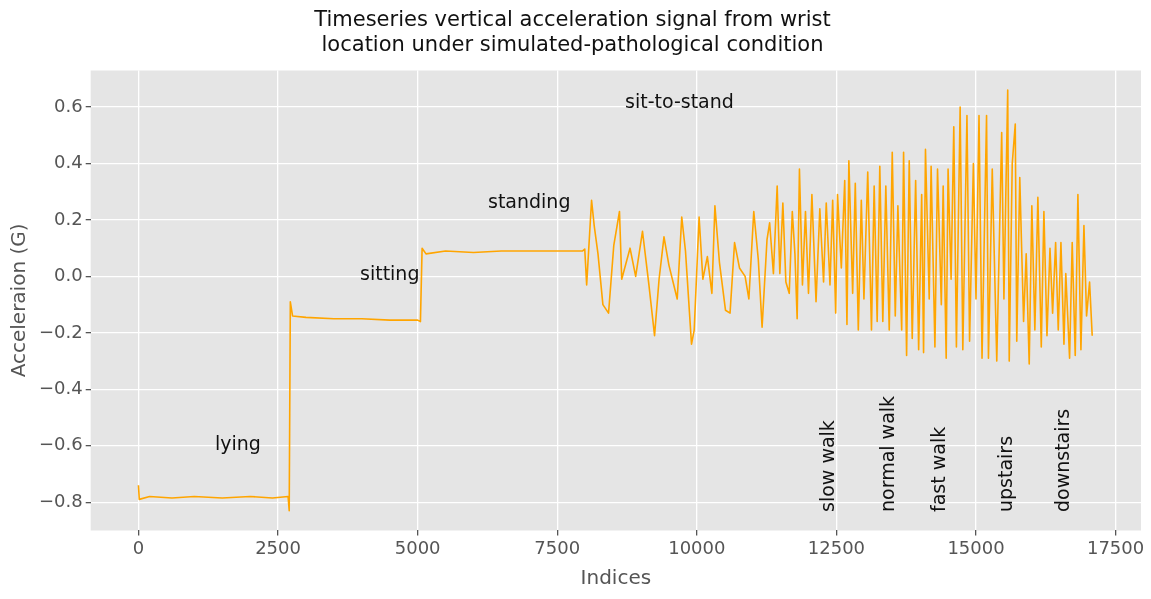 The width and height of the screenshot is (1151, 599). I want to click on y-tick-label: 0.0, so click(68, 275).